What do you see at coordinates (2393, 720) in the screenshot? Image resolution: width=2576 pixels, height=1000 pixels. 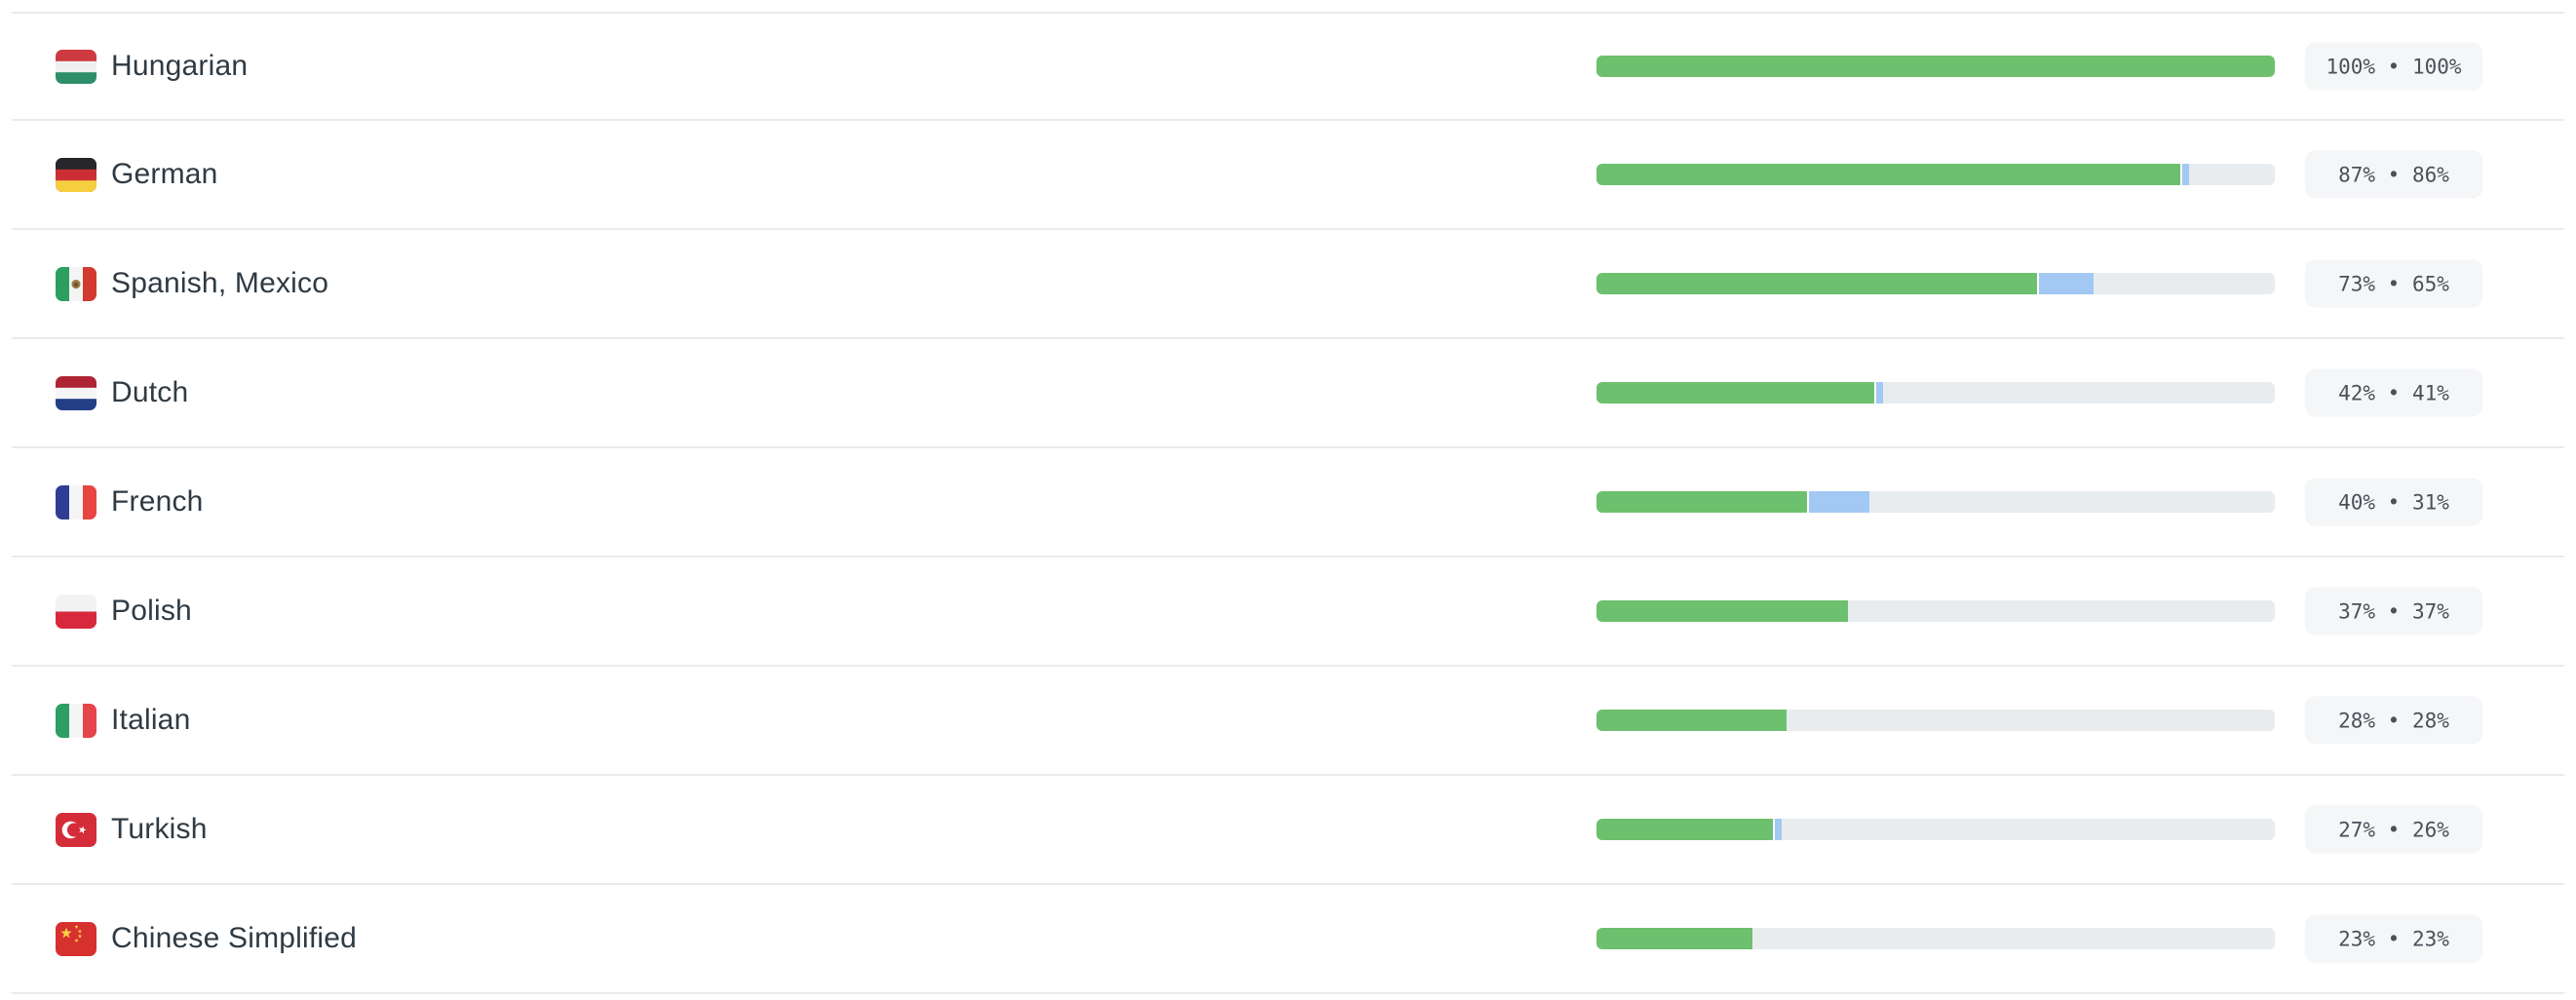 I see `percentage-badge: 28% • 28%` at bounding box center [2393, 720].